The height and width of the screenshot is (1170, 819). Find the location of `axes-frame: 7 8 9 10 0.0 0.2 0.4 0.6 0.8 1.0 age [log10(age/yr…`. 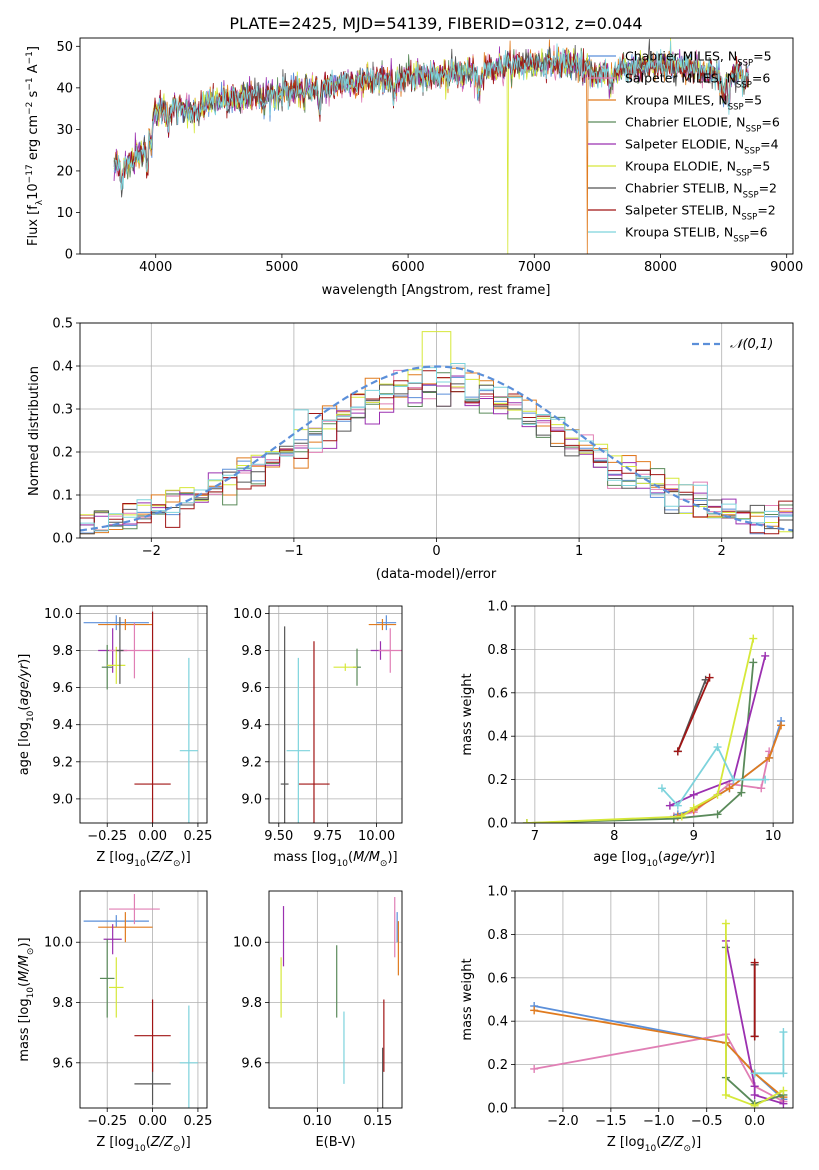

axes-frame: 7 8 9 10 0.0 0.2 0.4 0.6 0.8 1.0 age [log10(age/yr… is located at coordinates (627, 734).